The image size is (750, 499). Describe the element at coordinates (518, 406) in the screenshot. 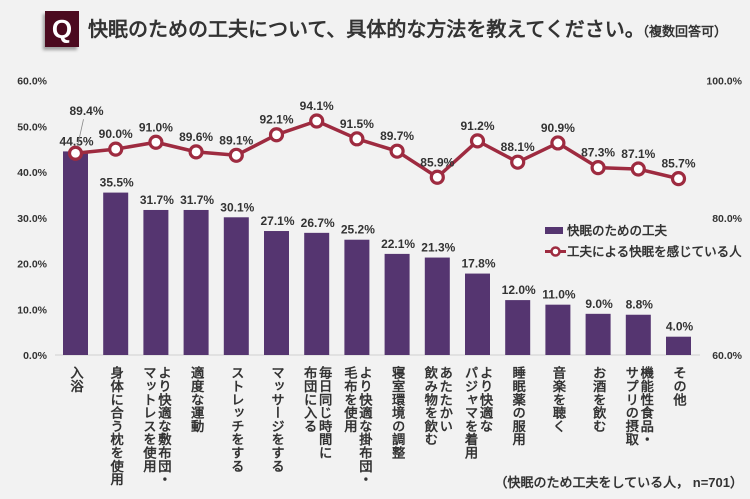

I see `x-axis-category-label: 睡眠薬の服用` at that location.